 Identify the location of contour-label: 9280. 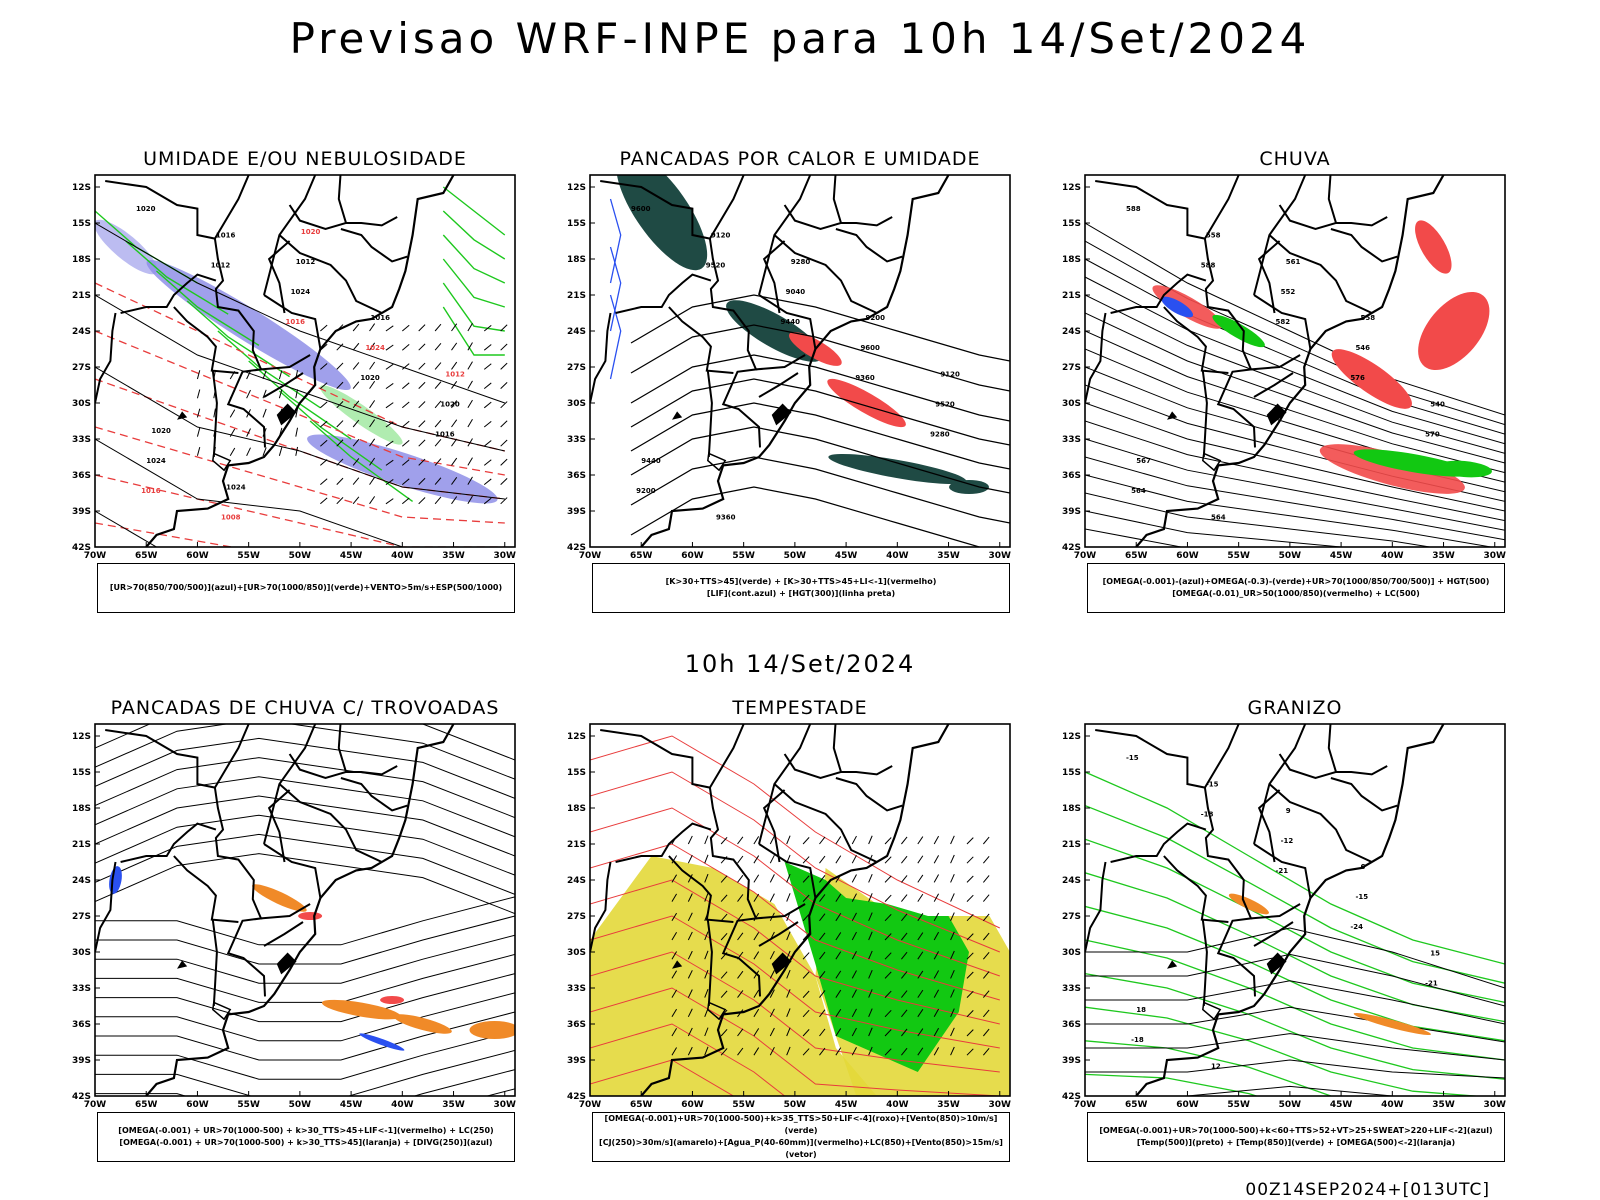
(801, 262).